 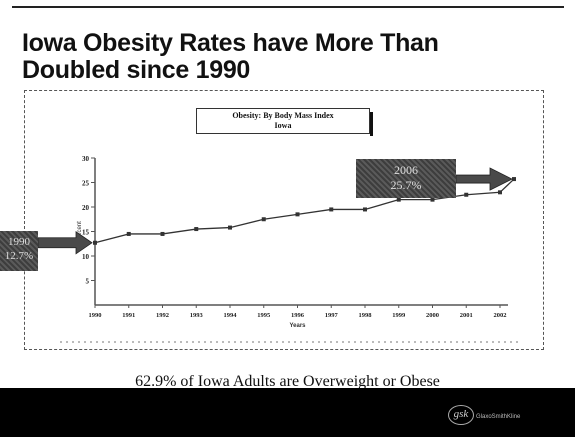 What do you see at coordinates (283, 115) in the screenshot?
I see `chart-title: Obesity: By Body Mass Index` at bounding box center [283, 115].